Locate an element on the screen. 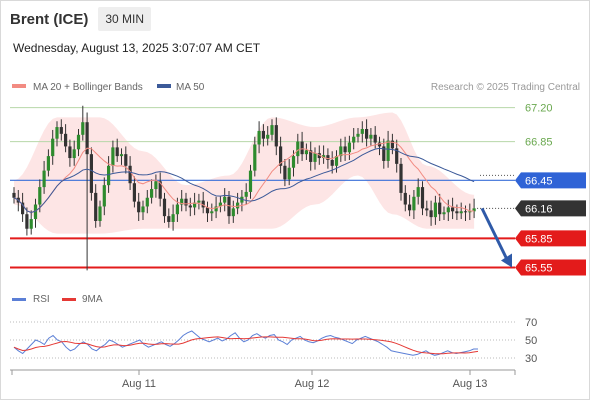  level-tag-label: 66.45 is located at coordinates (539, 181).